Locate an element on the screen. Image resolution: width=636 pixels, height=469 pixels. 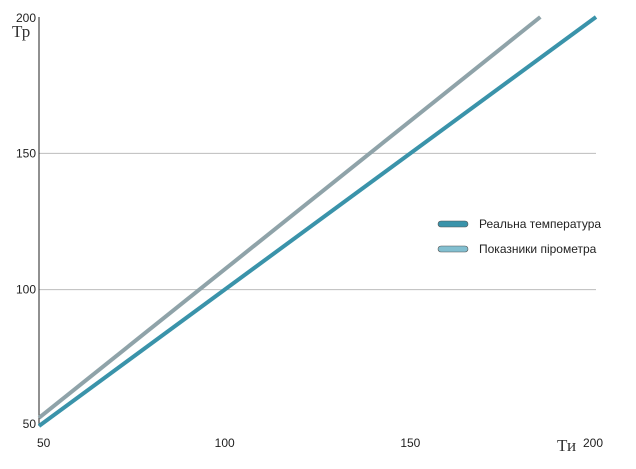
y-tick-label: 150 is located at coordinates (26, 153).